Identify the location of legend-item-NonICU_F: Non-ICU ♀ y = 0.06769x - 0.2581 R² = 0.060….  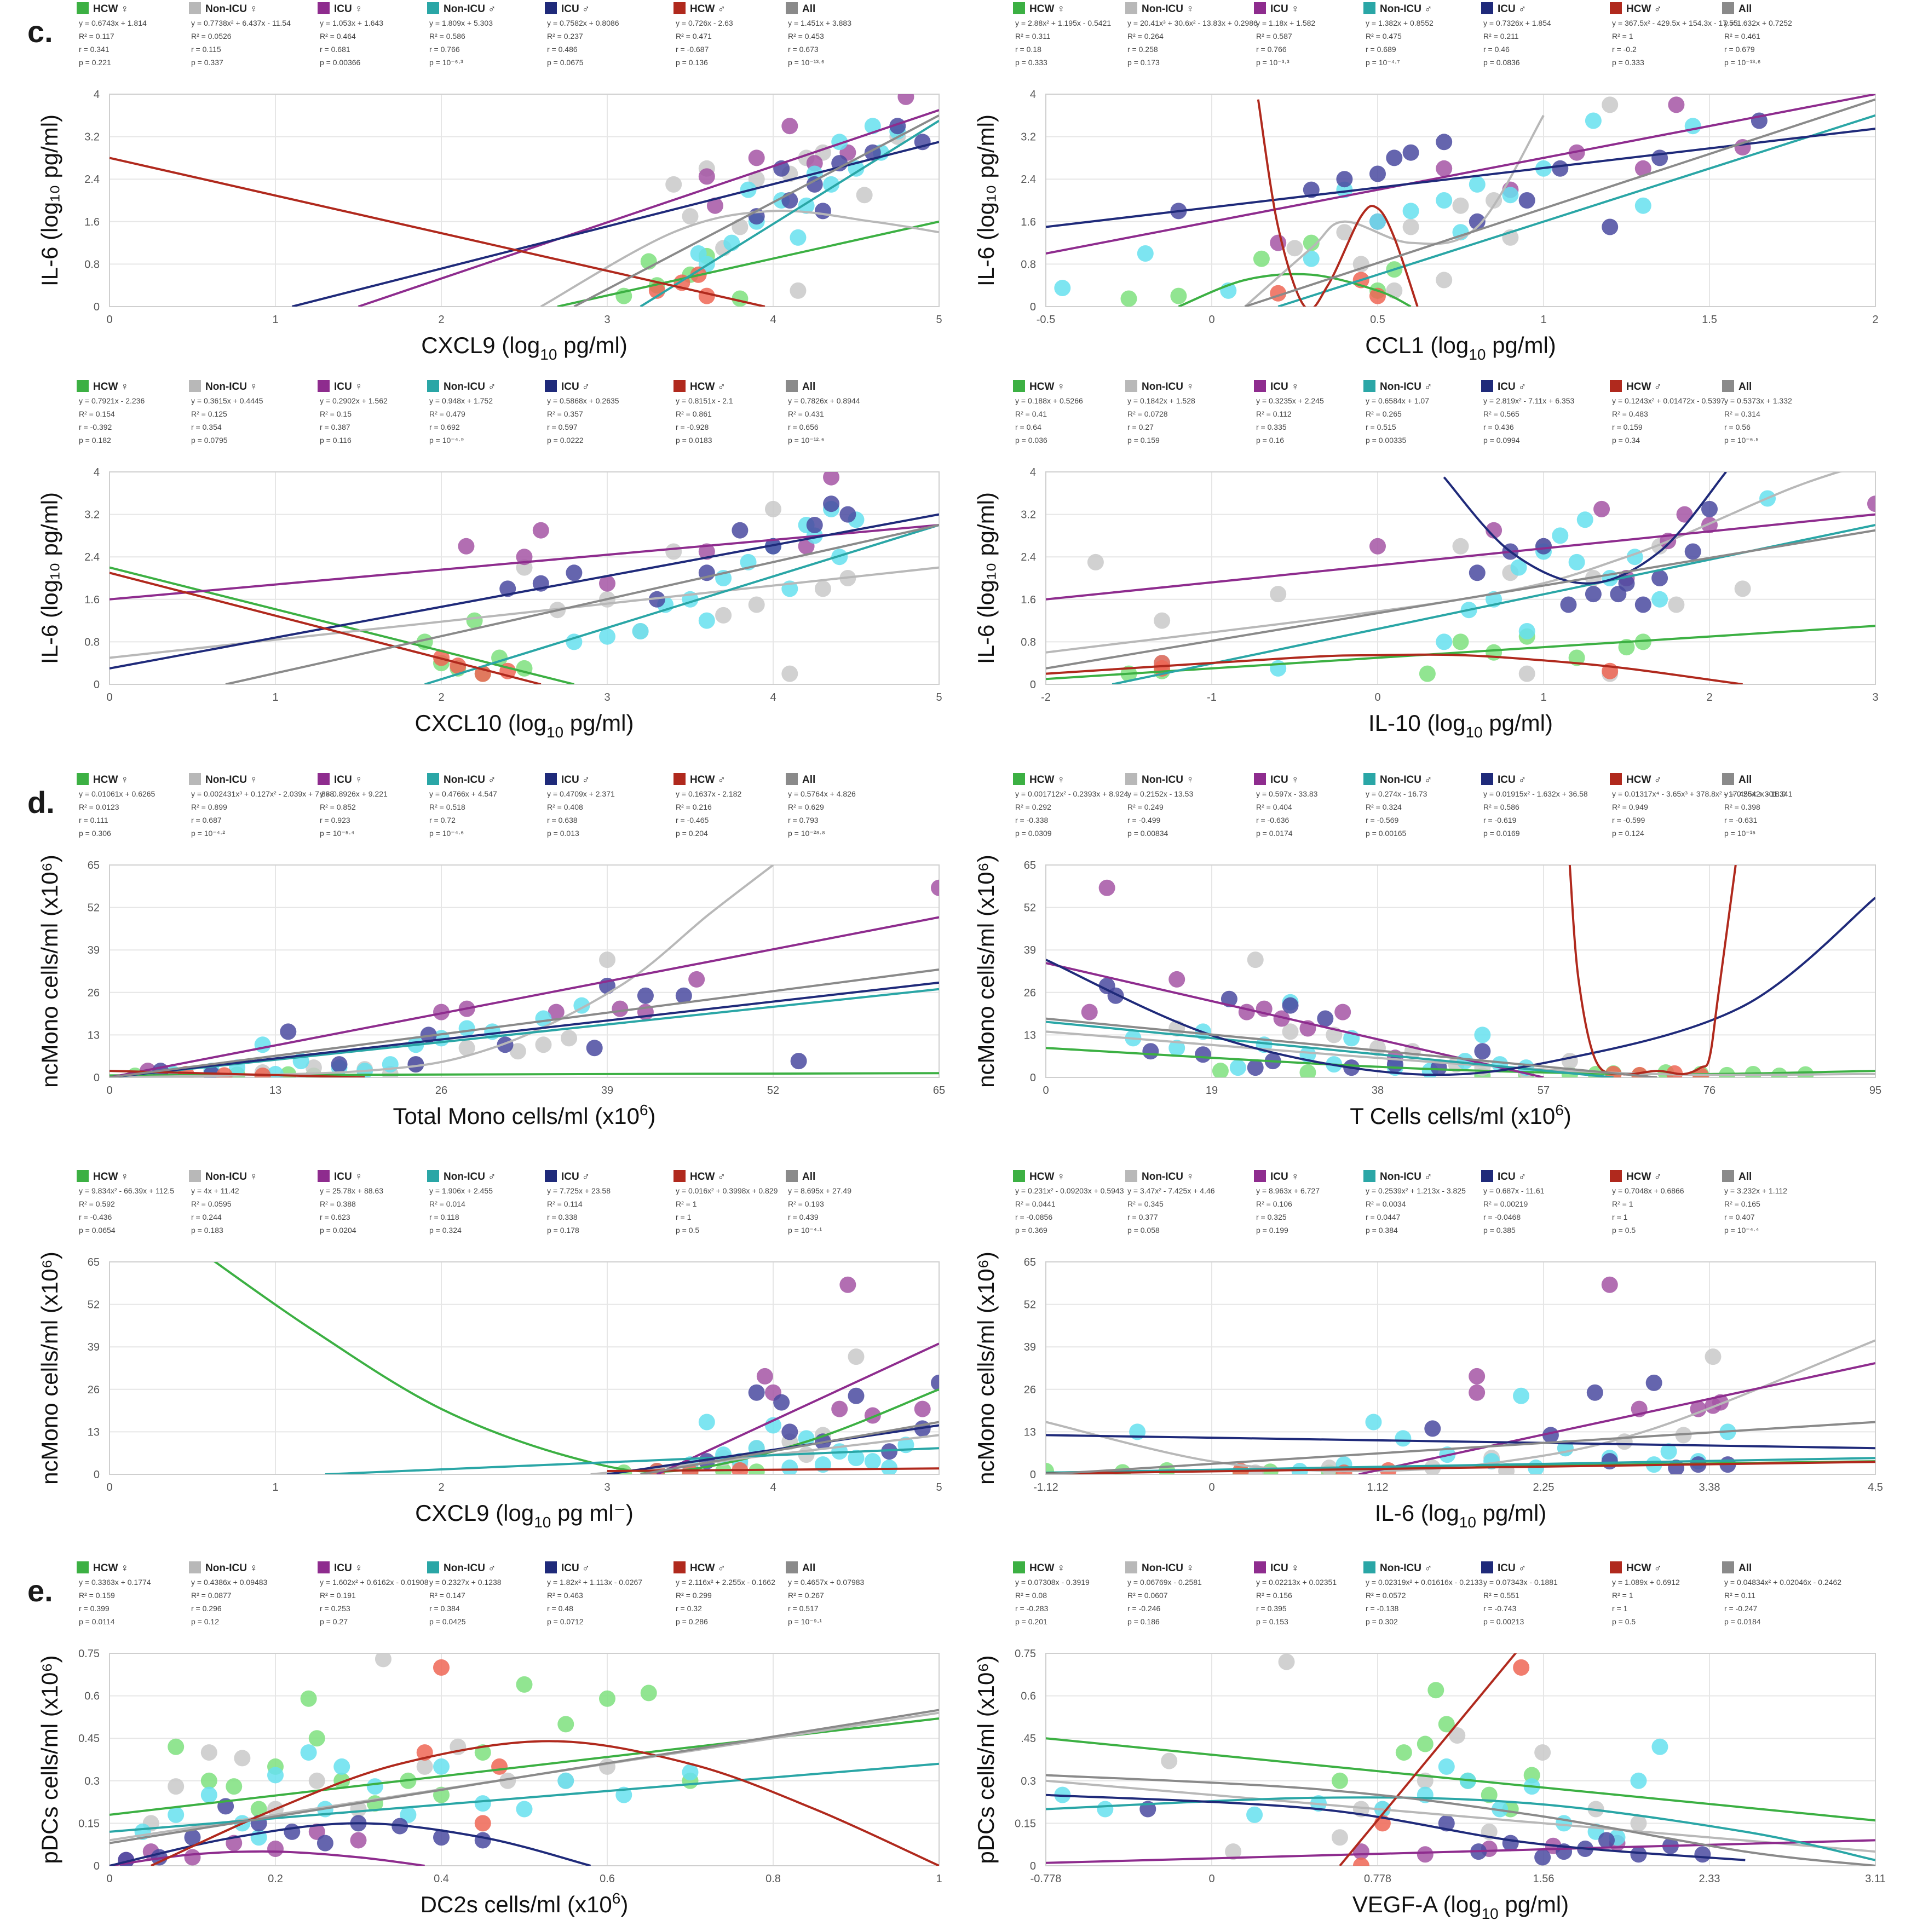
(1163, 1593).